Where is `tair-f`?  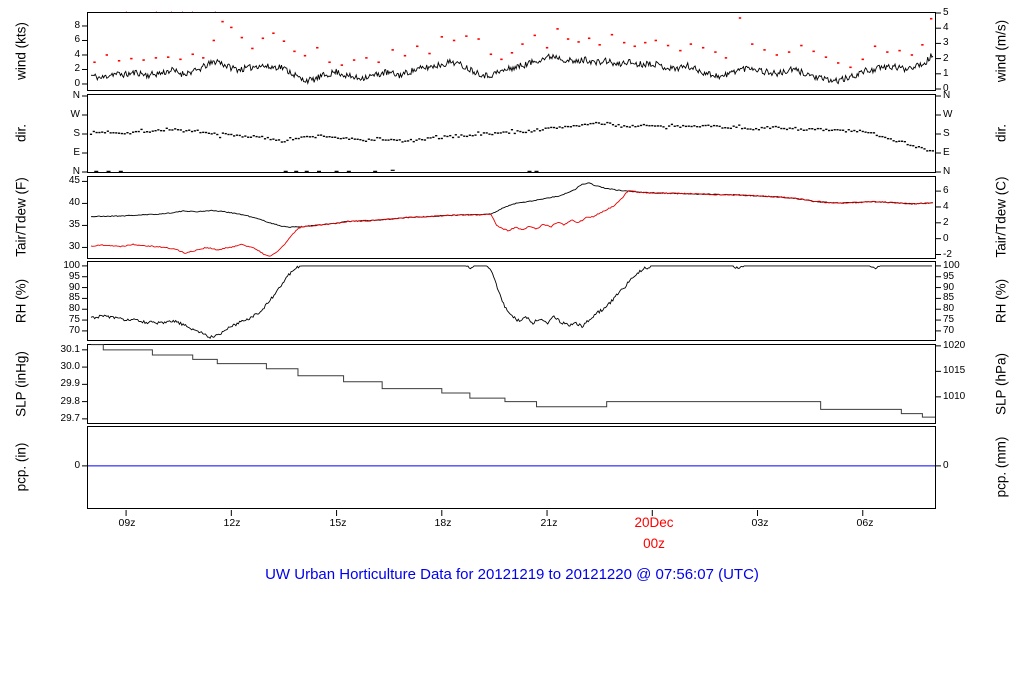
tair-f is located at coordinates (511, 205).